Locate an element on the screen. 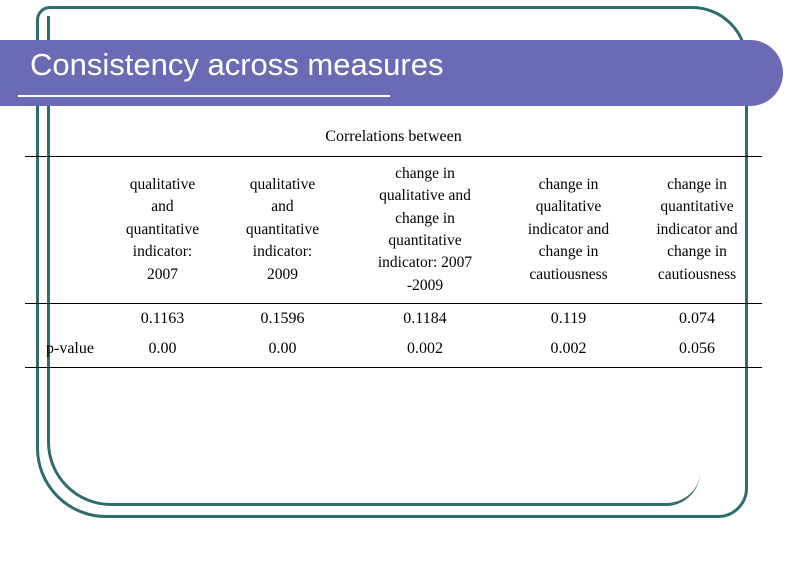 The height and width of the screenshot is (567, 794). title-banner: Consistency across measures is located at coordinates (391, 73).